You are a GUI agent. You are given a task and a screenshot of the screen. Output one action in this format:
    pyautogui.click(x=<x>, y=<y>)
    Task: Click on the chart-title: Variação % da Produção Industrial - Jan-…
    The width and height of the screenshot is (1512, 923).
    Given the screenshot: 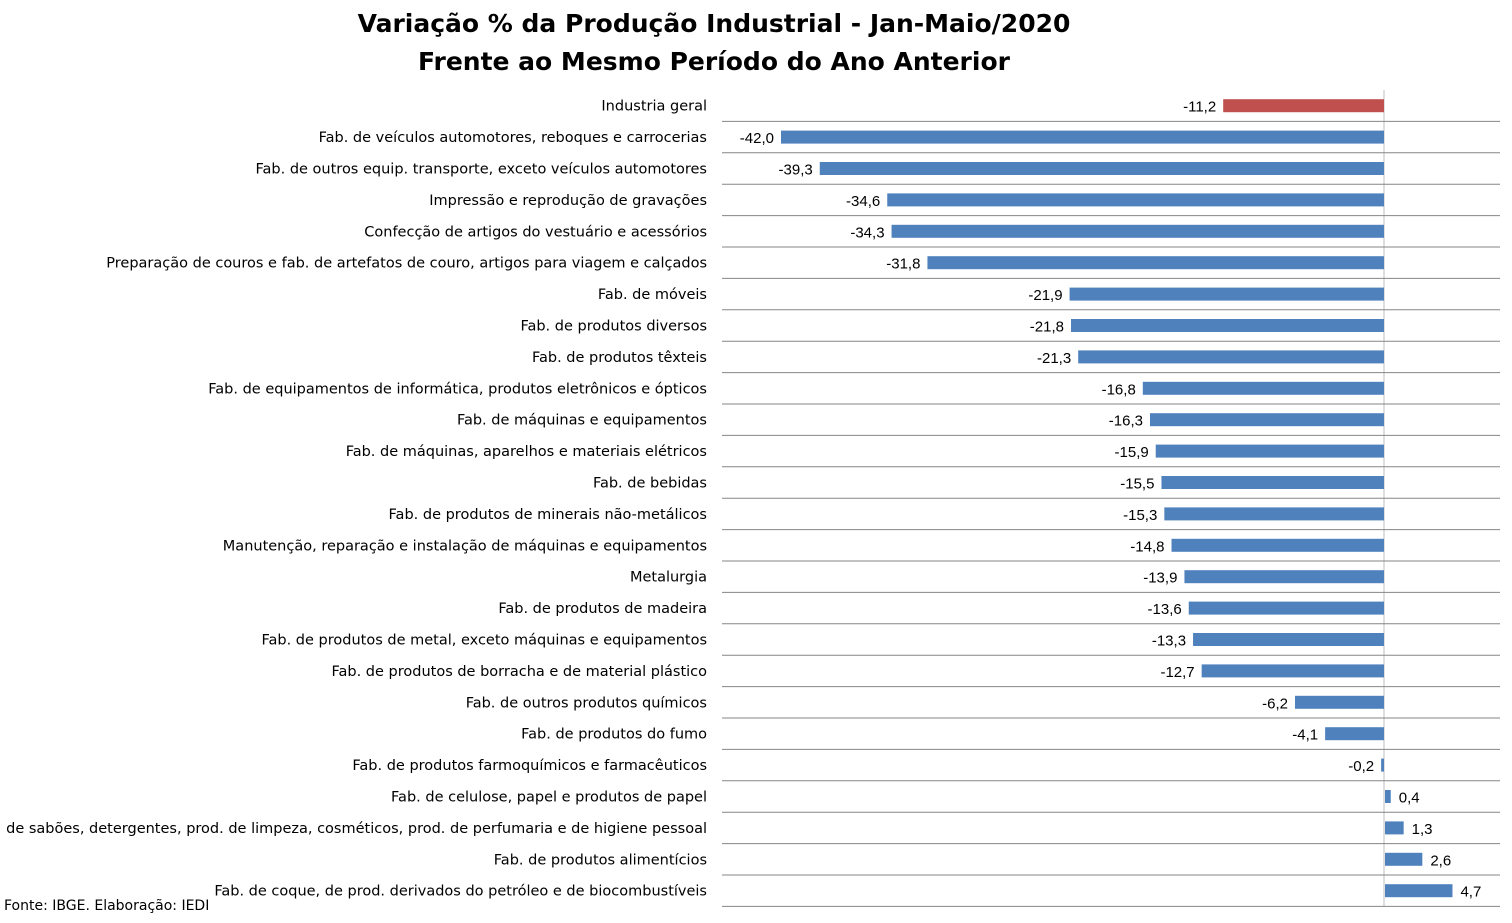 What is the action you would take?
    pyautogui.click(x=714, y=23)
    